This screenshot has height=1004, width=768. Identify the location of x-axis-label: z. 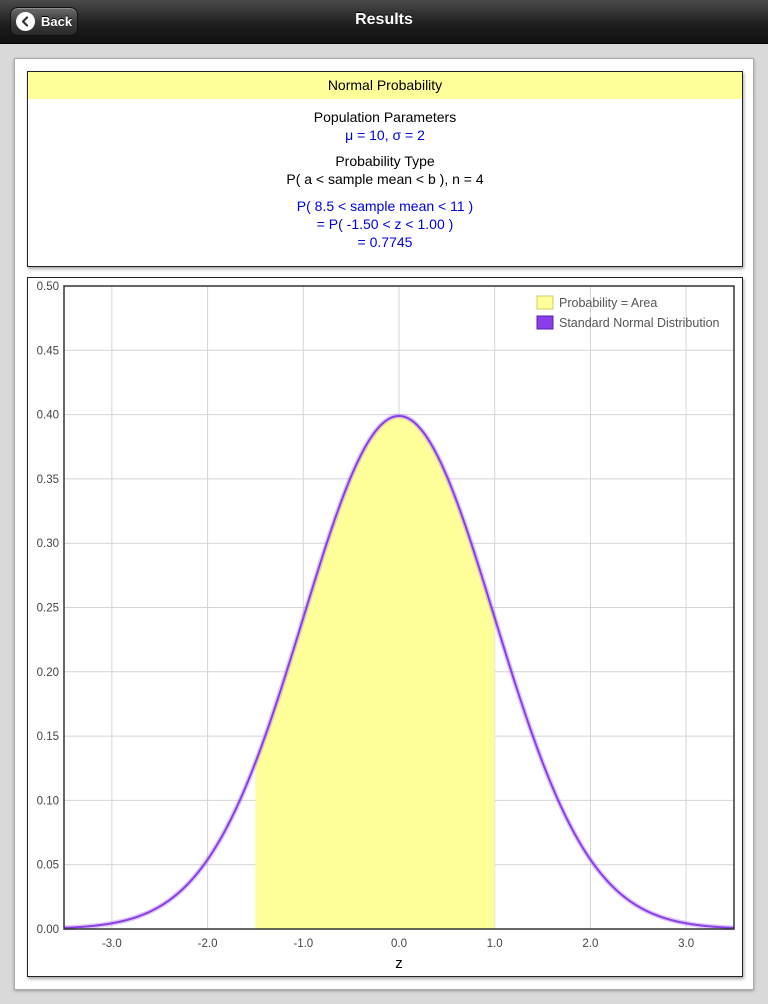
(399, 963).